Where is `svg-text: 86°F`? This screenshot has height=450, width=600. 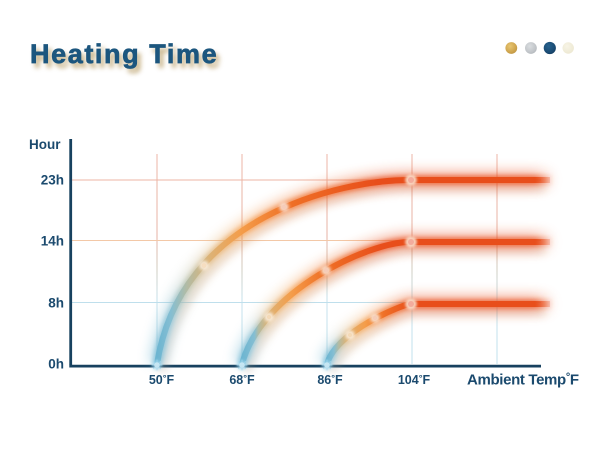 svg-text: 86°F is located at coordinates (330, 380).